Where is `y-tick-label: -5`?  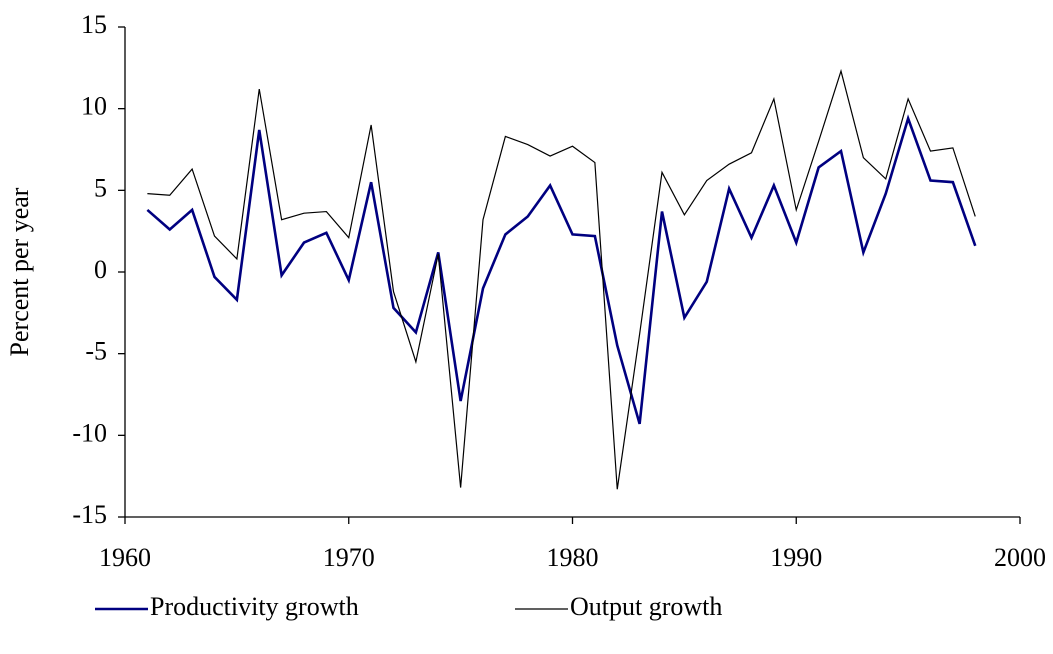 y-tick-label: -5 is located at coordinates (96, 351).